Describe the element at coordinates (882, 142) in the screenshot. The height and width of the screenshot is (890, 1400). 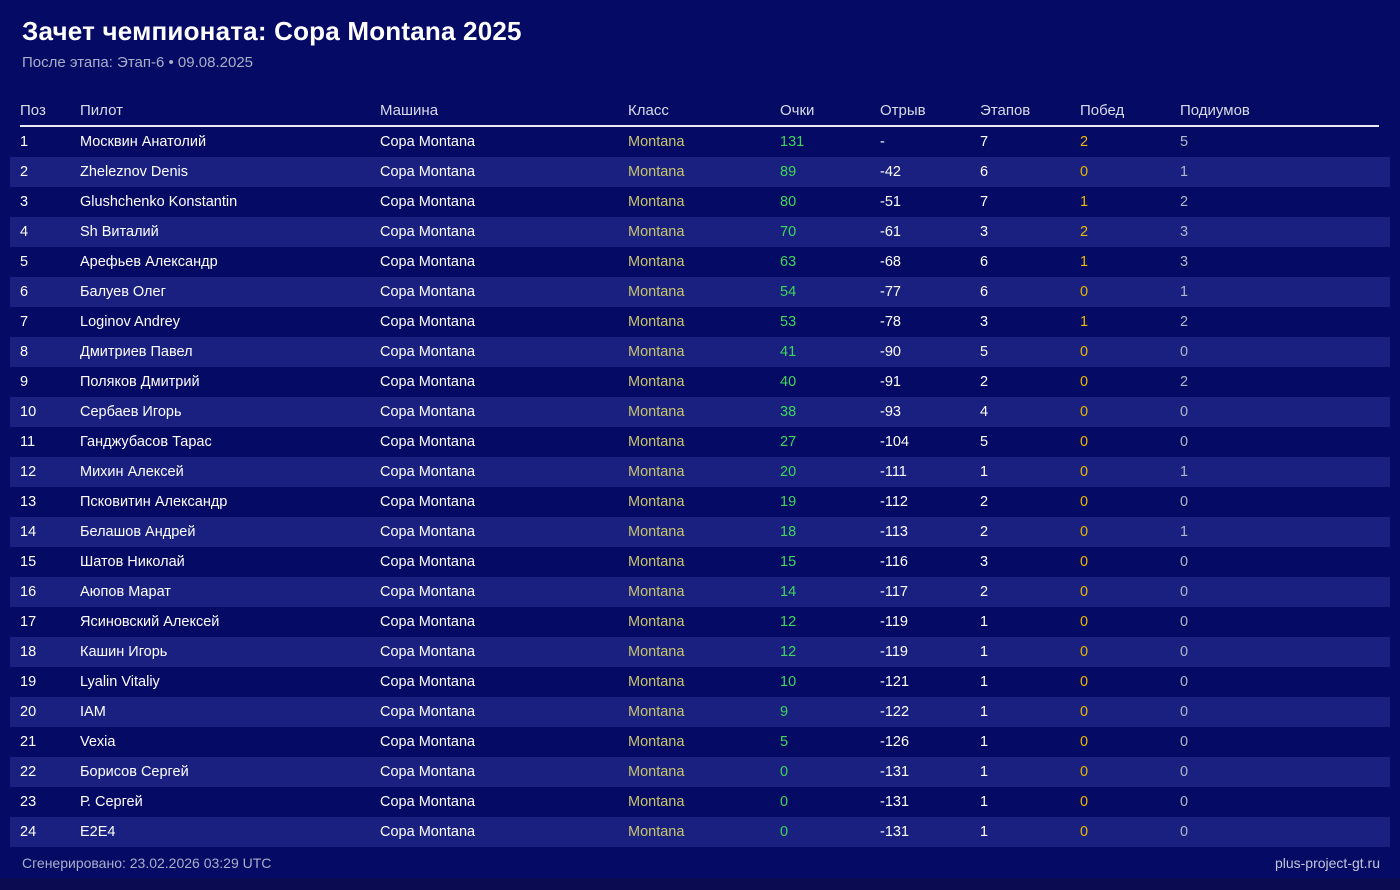
I see `cell-gap: -` at that location.